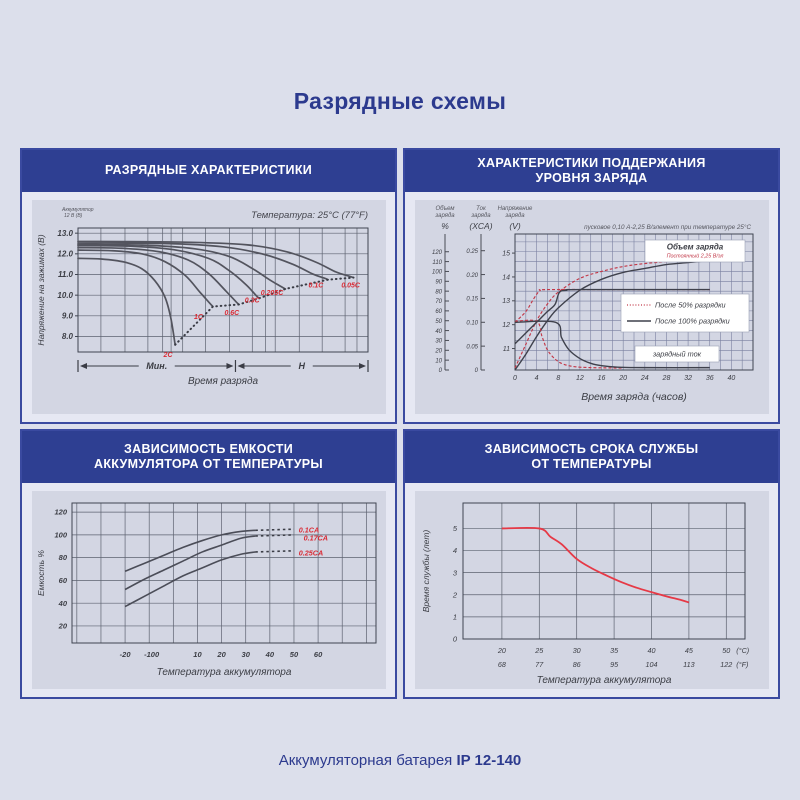 Image resolution: width=800 pixels, height=800 pixels. I want to click on y-tick-label: 40, so click(62, 603).